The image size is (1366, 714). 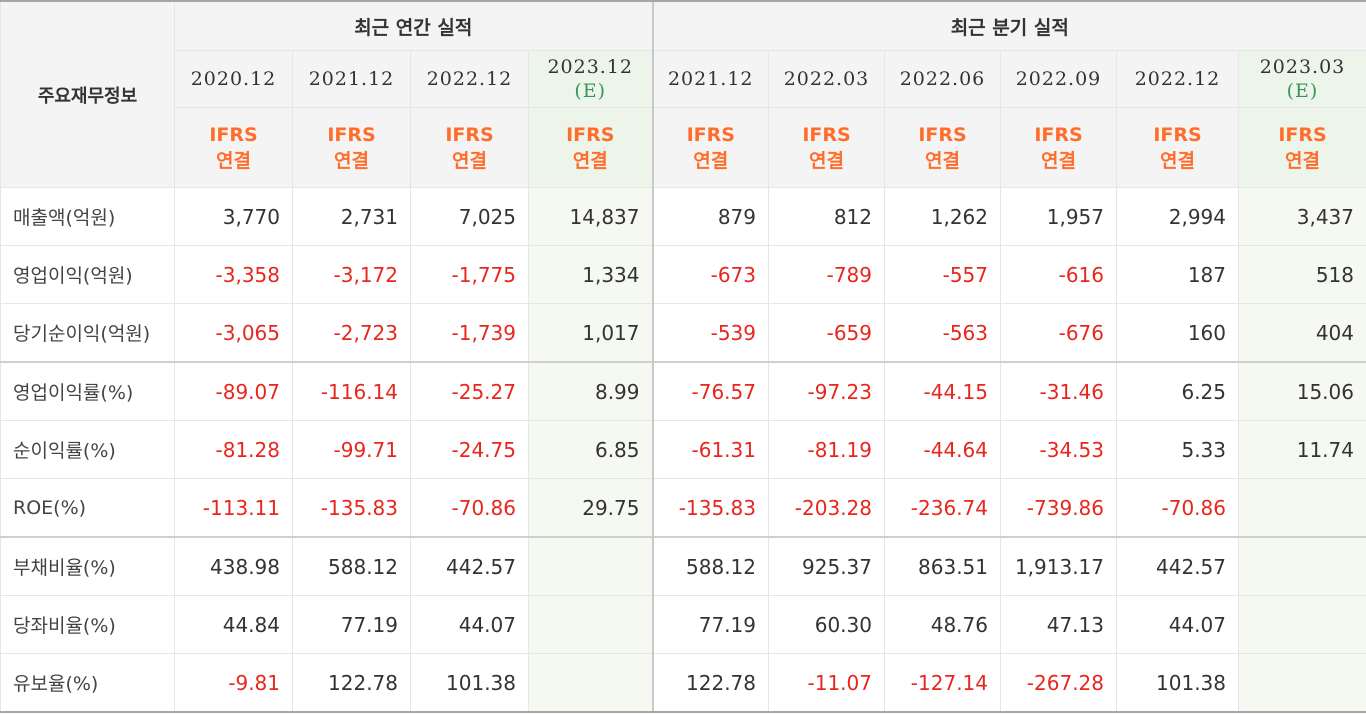 What do you see at coordinates (233, 683) in the screenshot?
I see `value-cell: -9.81` at bounding box center [233, 683].